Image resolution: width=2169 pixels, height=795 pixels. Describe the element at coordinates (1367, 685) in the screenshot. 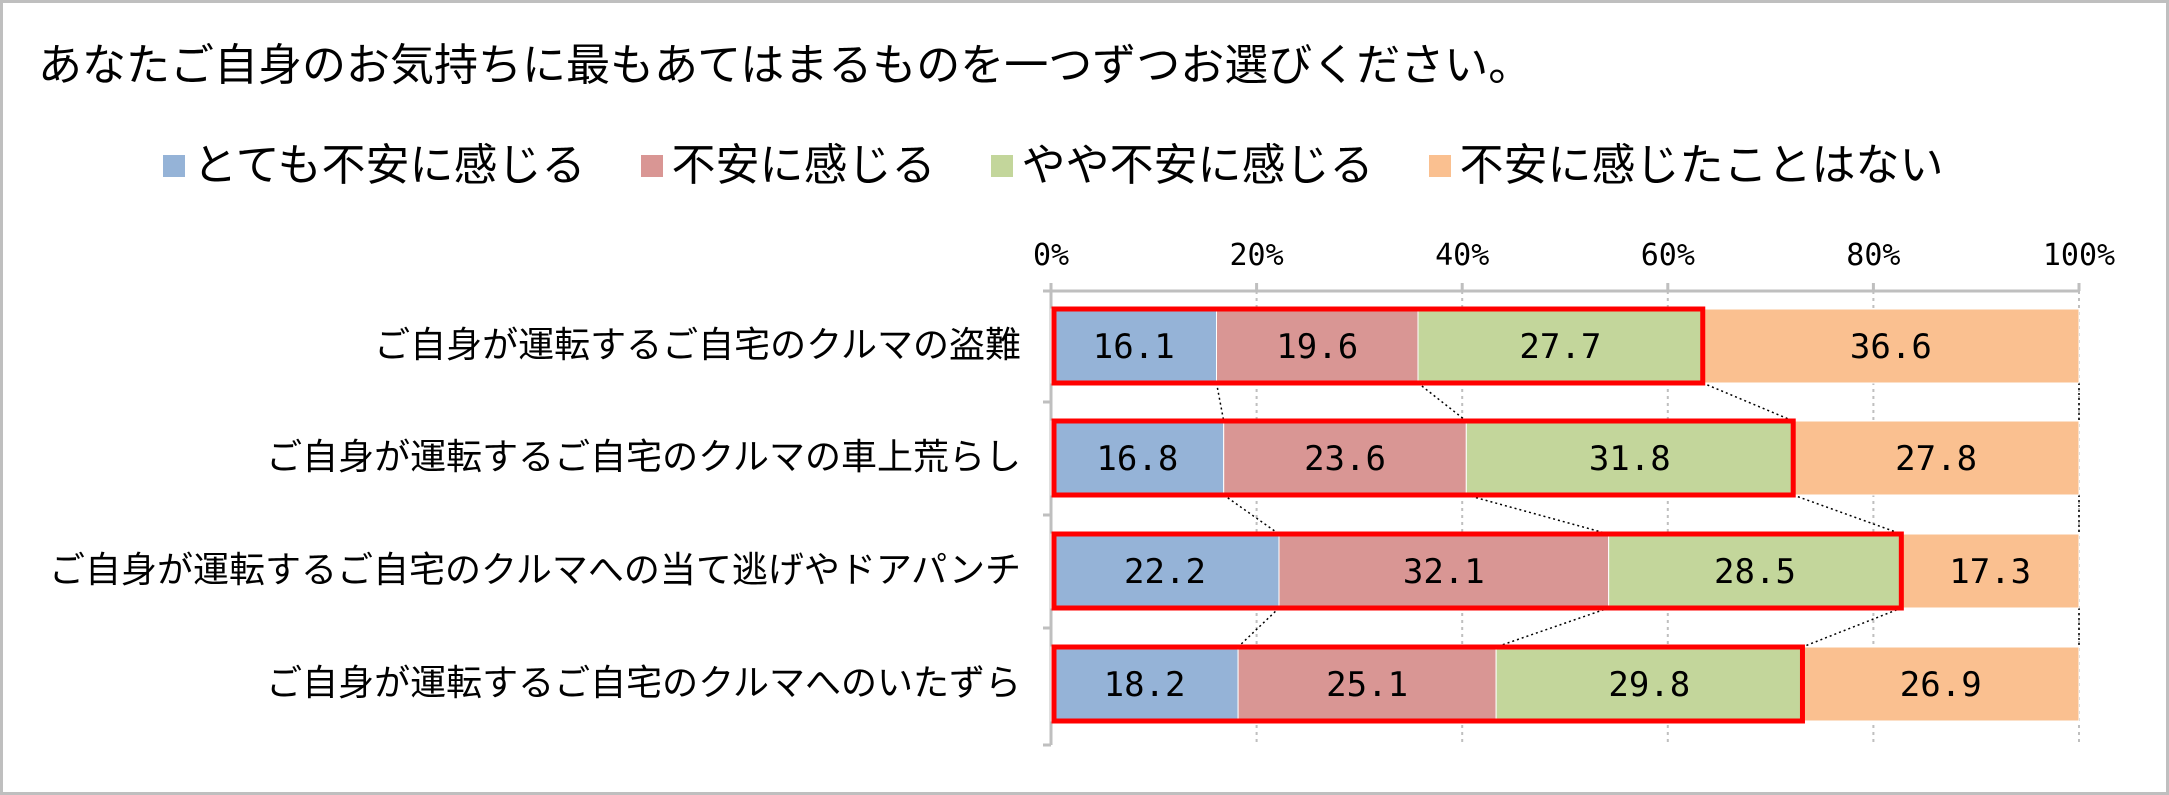

I see `data-label: 25.1` at that location.